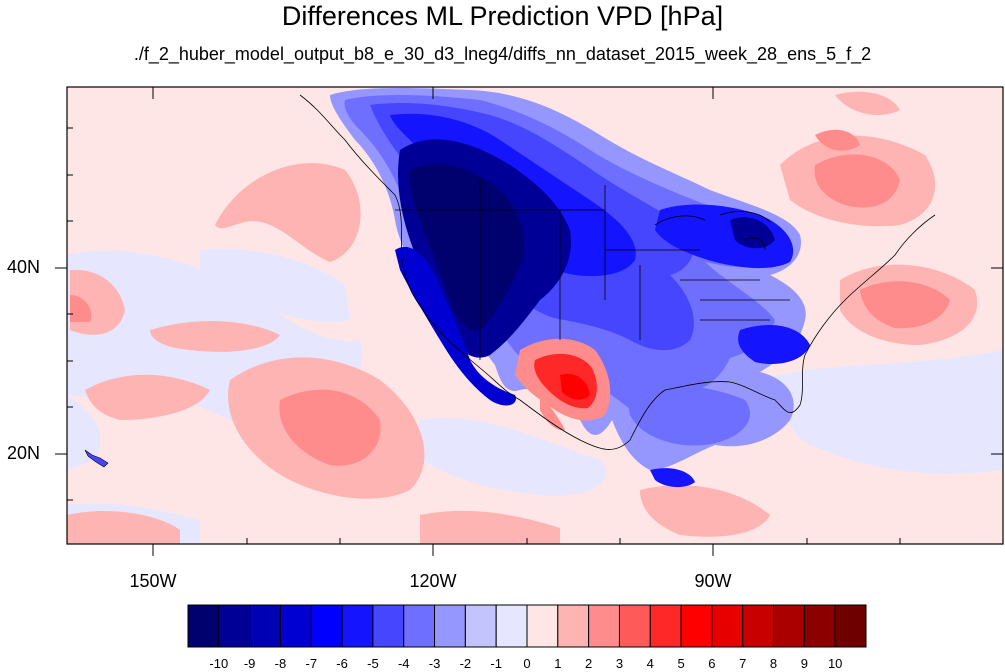 The width and height of the screenshot is (1005, 672). I want to click on map-title: Differences ML Prediction VPD [hPa], so click(502, 16).